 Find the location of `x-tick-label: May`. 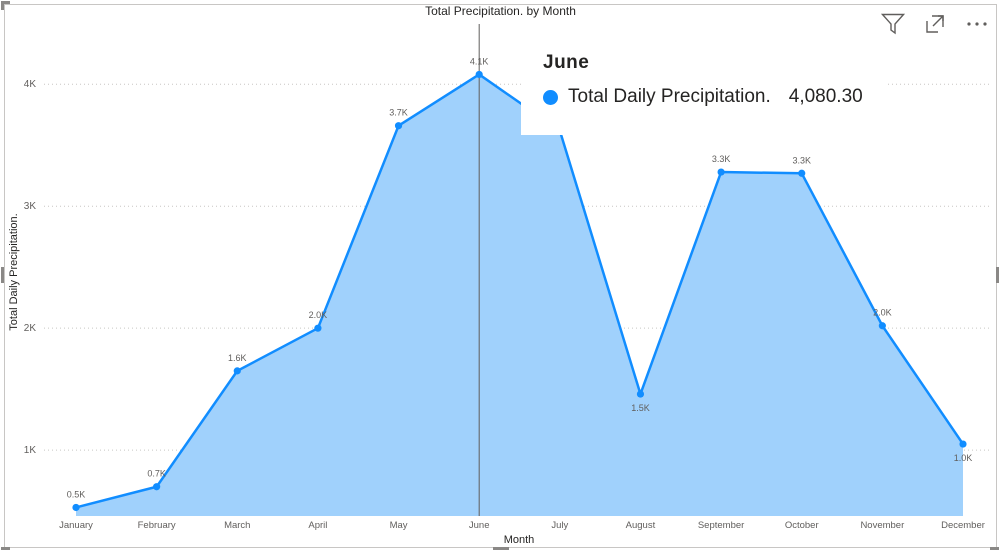

x-tick-label: May is located at coordinates (399, 525).